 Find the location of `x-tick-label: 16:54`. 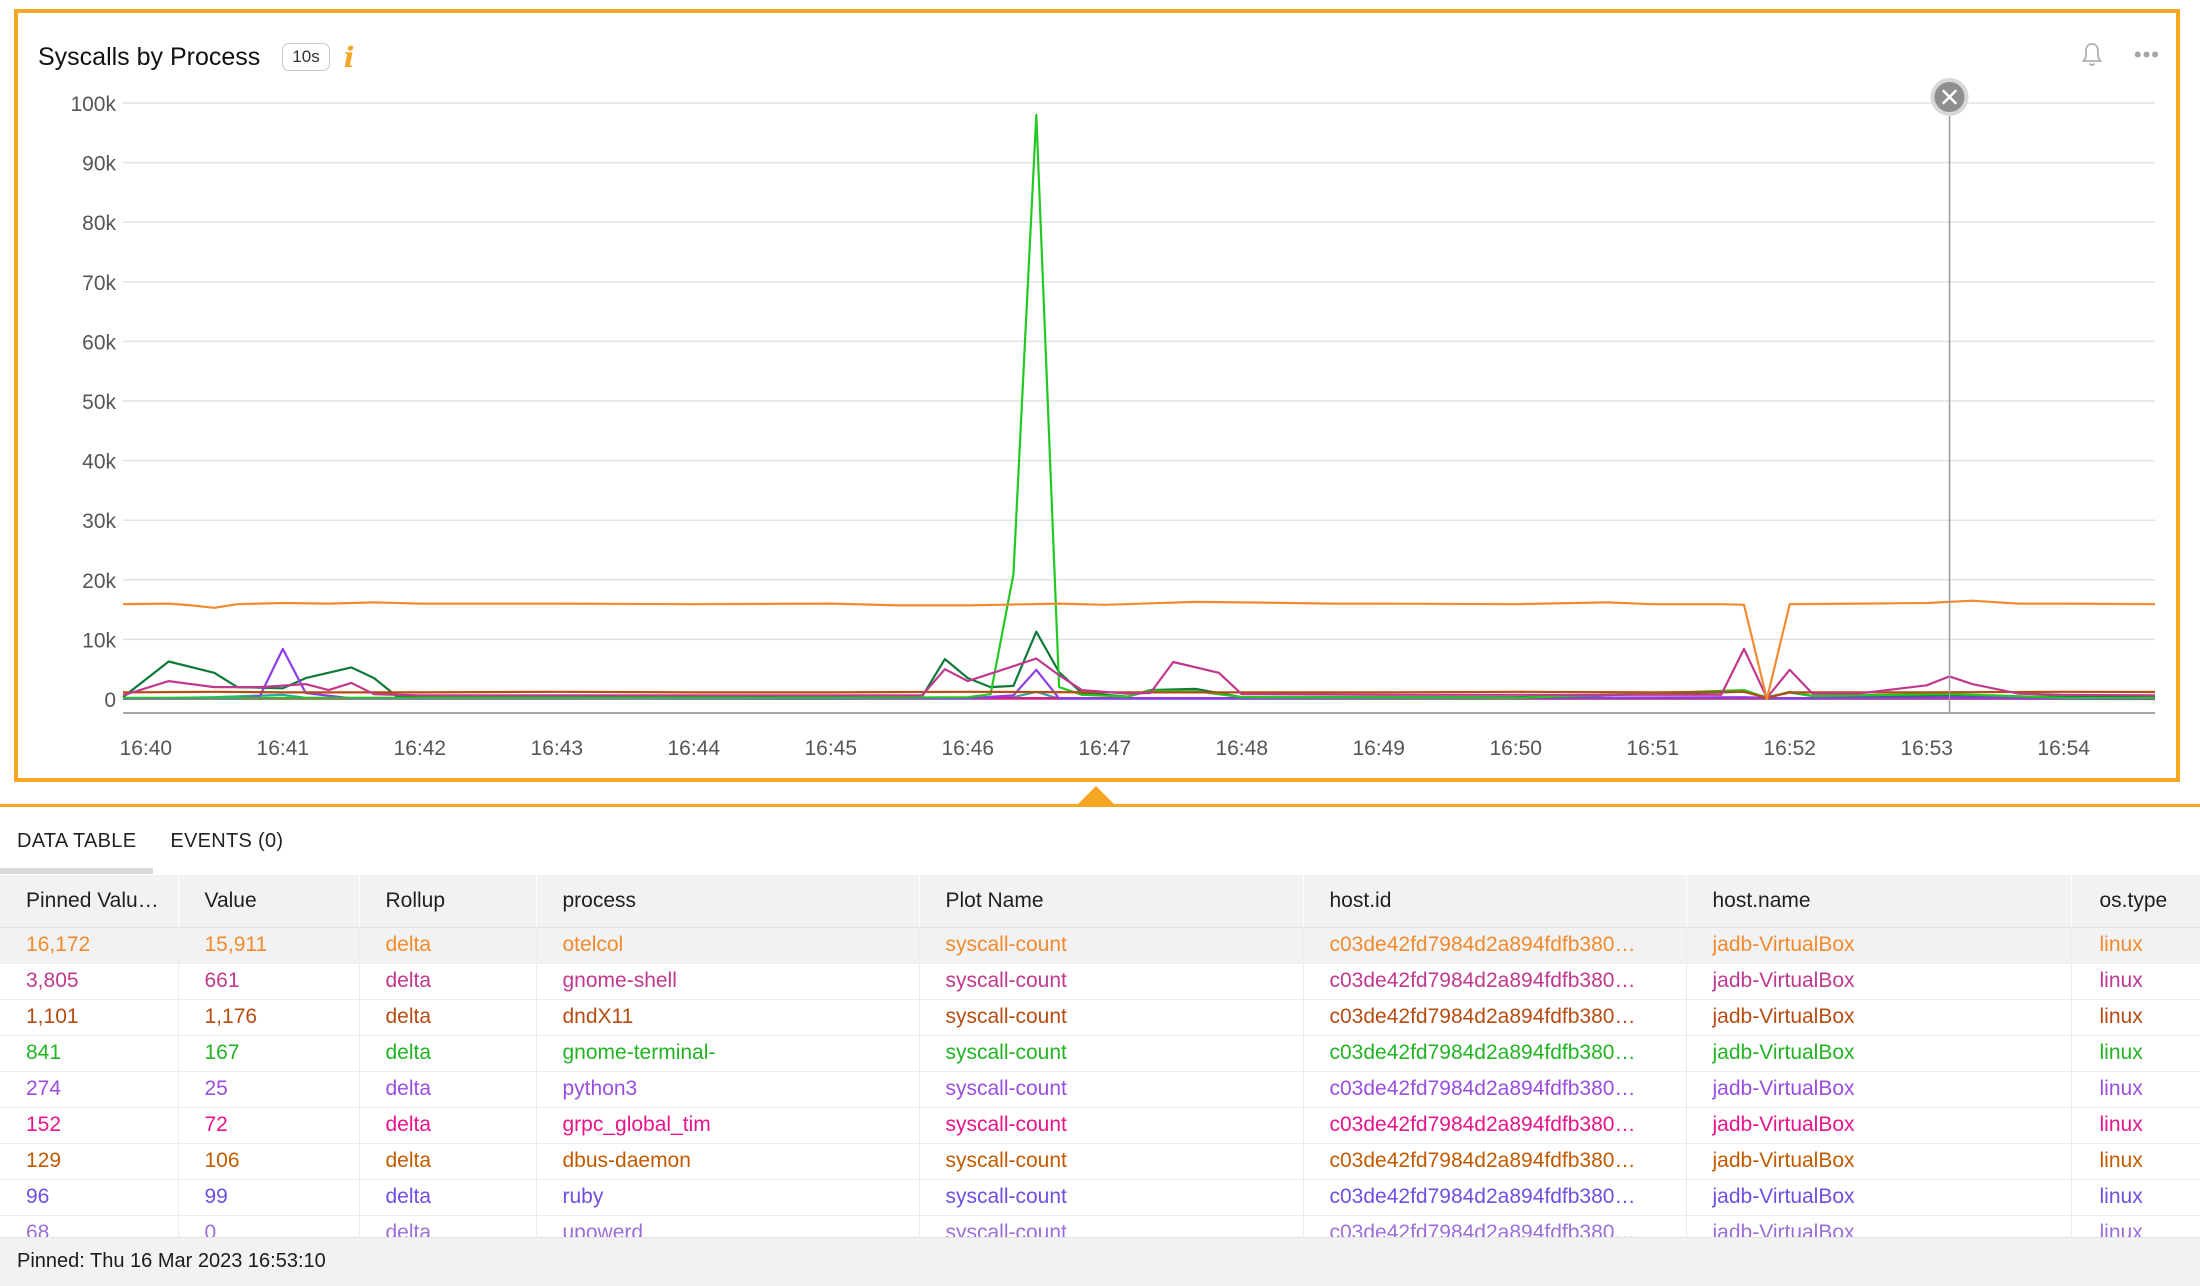

x-tick-label: 16:54 is located at coordinates (2063, 748).